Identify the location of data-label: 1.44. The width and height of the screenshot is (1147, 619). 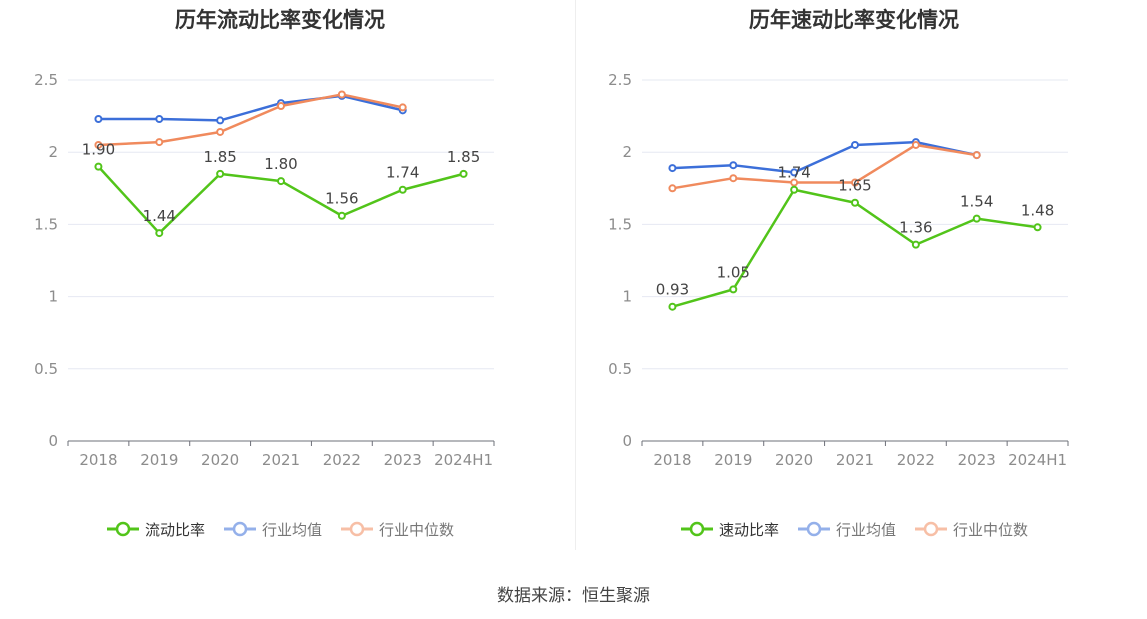
(159, 216).